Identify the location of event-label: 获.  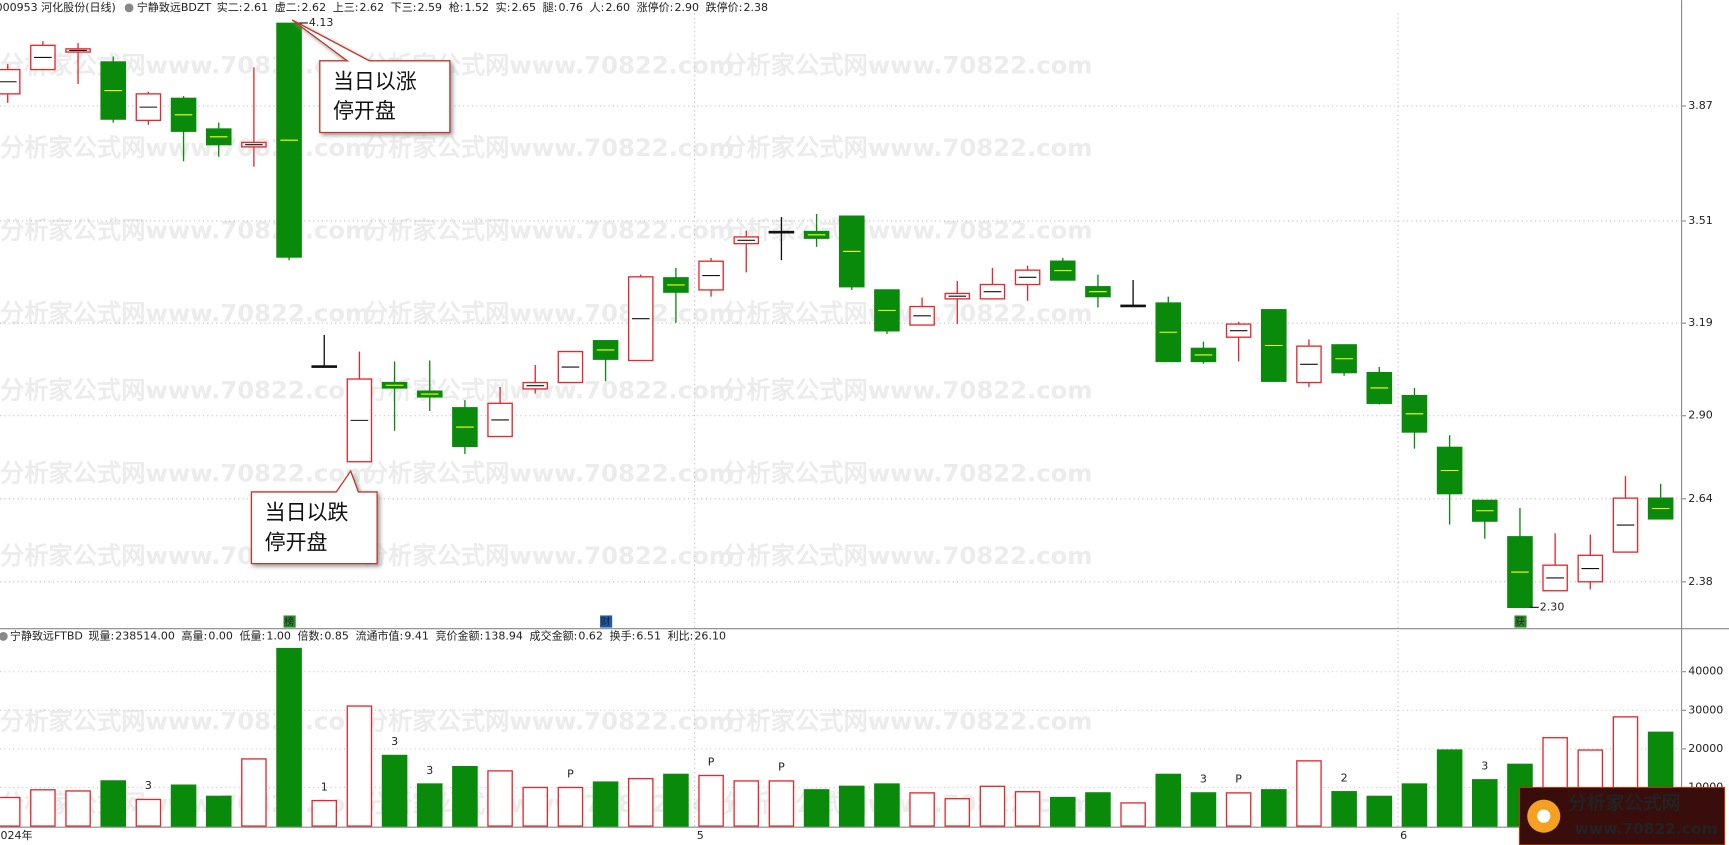
(1520, 622).